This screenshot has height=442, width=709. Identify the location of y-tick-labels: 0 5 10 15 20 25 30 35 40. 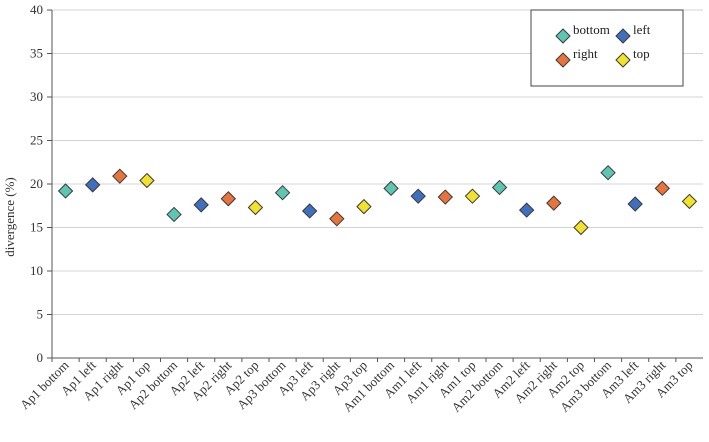
(41, 183).